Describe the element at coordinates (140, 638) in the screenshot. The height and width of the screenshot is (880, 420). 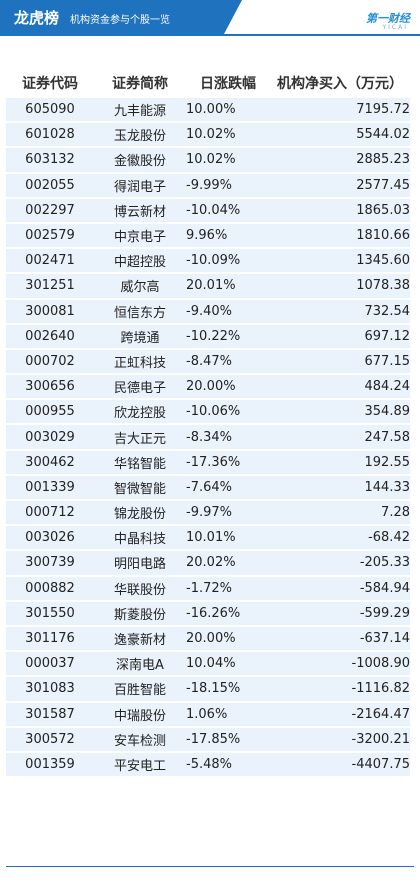
I see `stock-name-cell: 逸豪新材` at that location.